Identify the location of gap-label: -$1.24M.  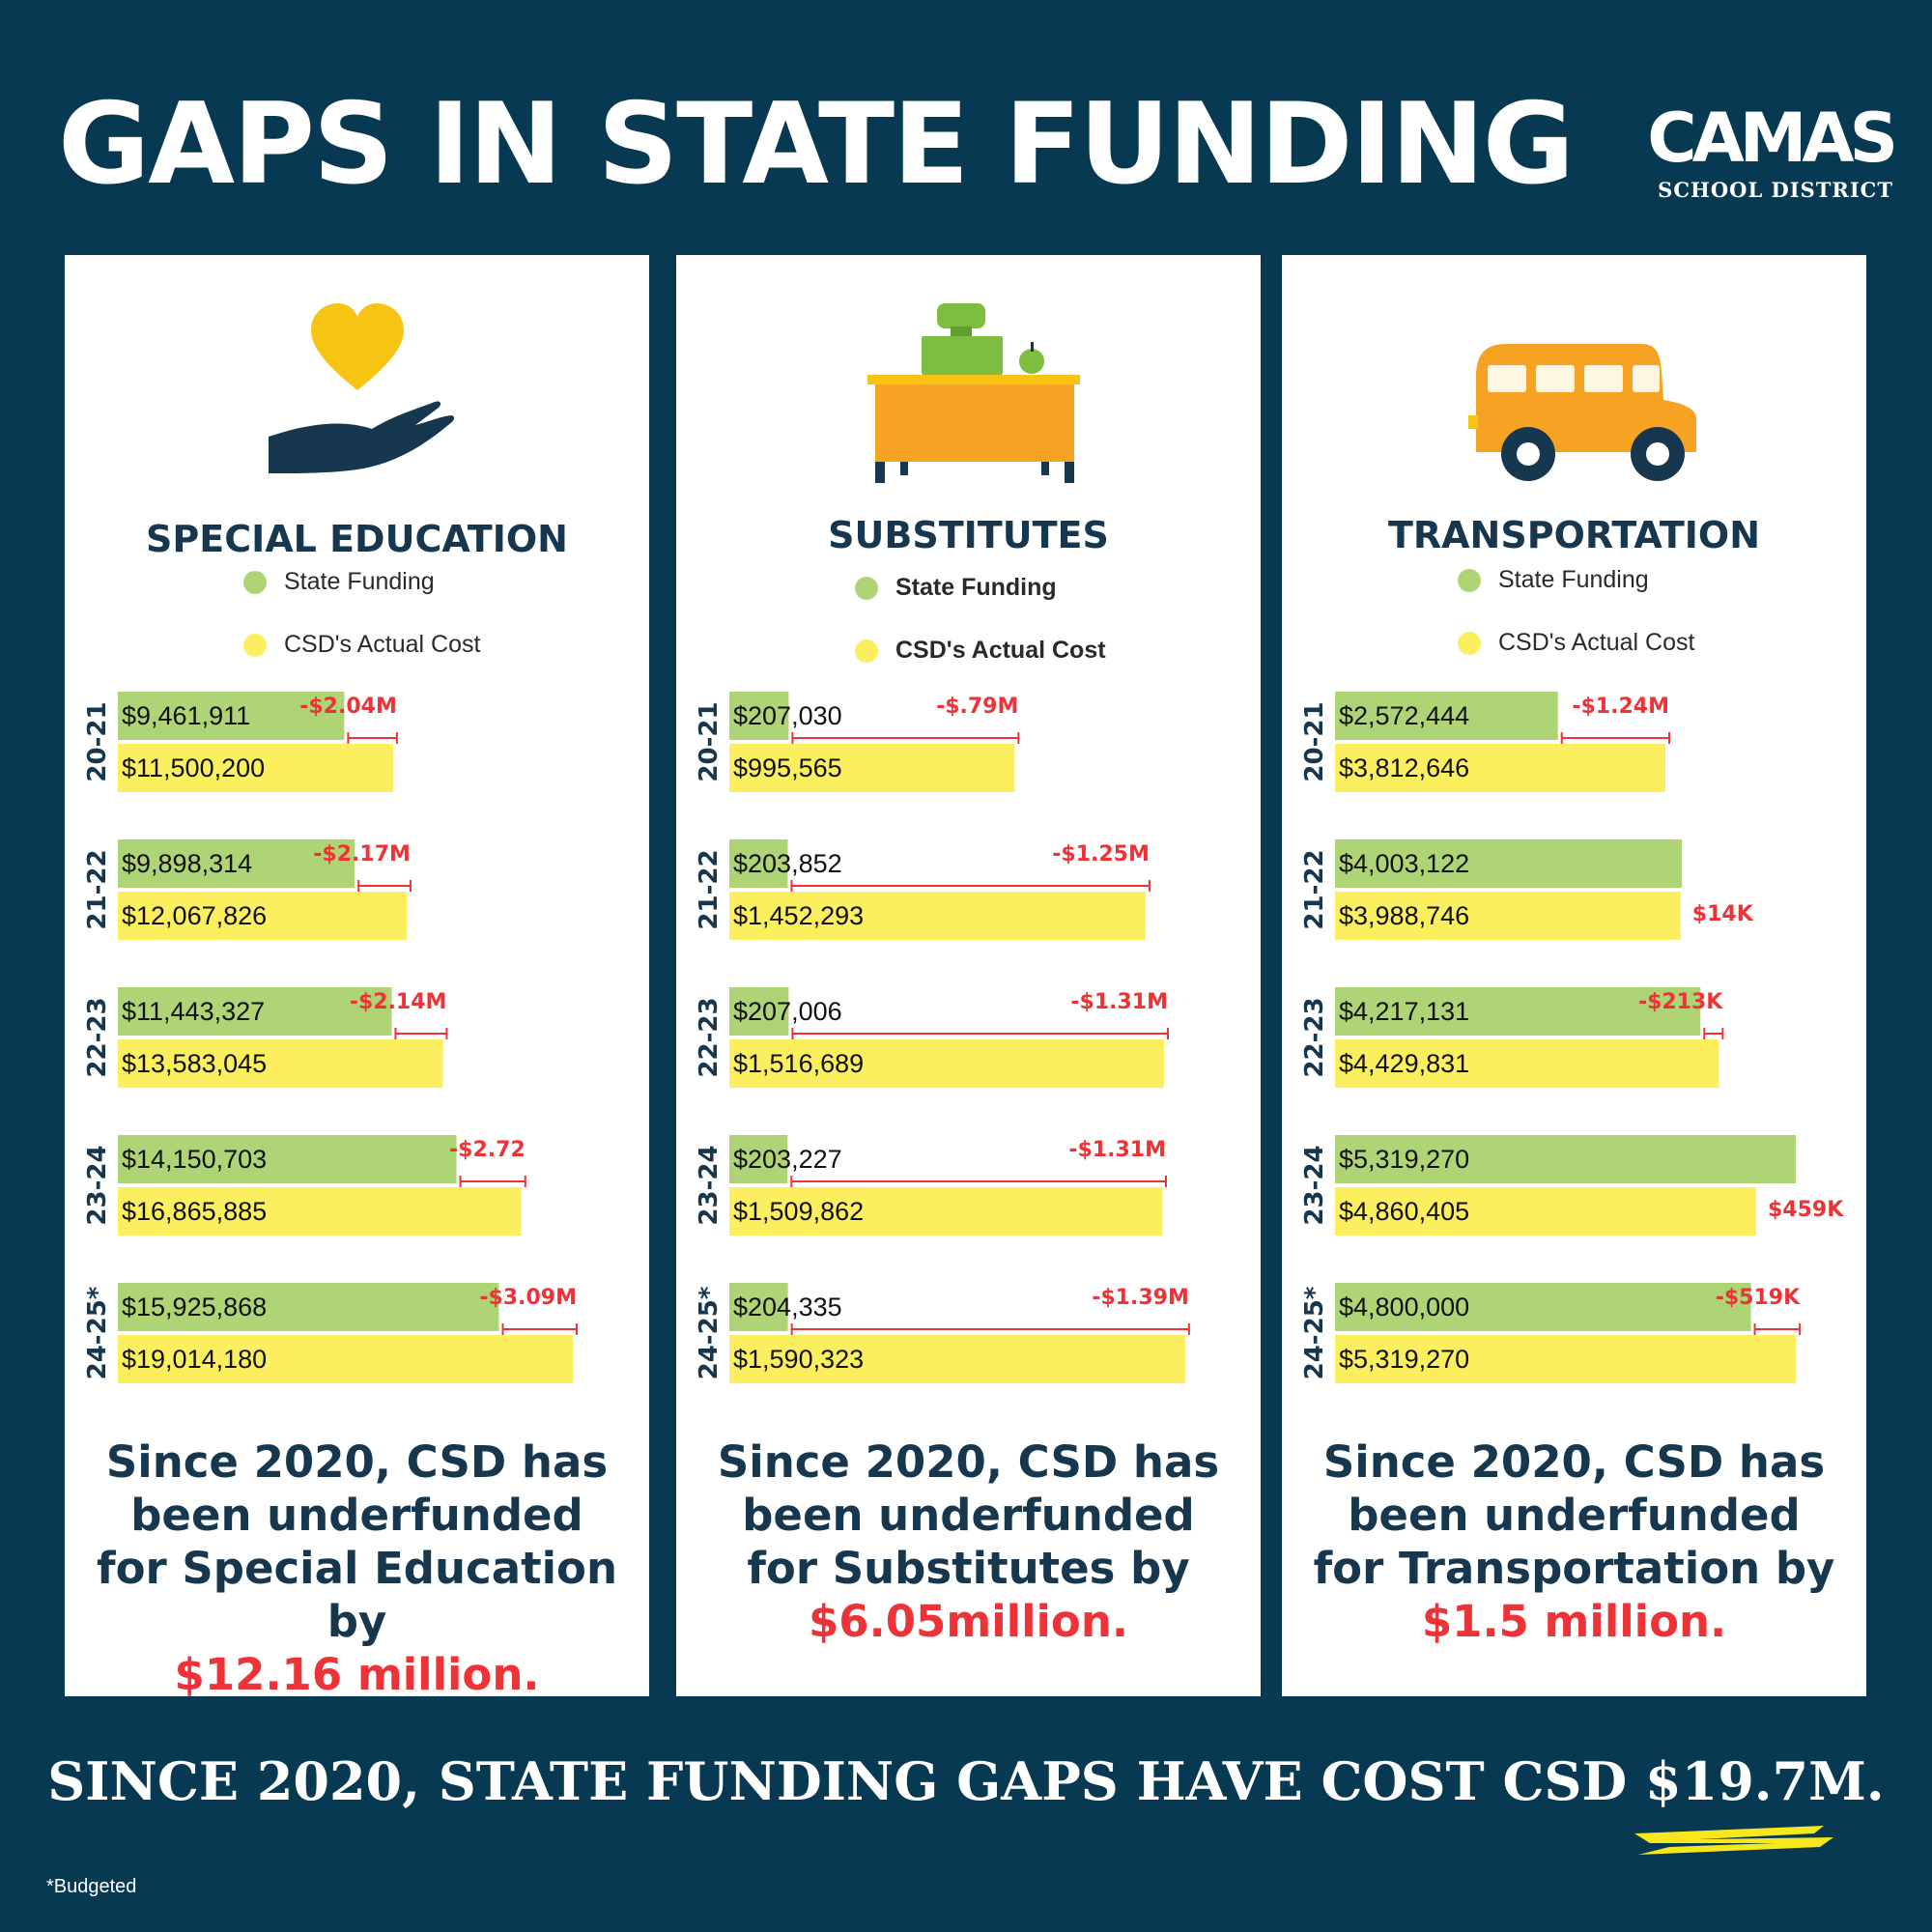
(1620, 707).